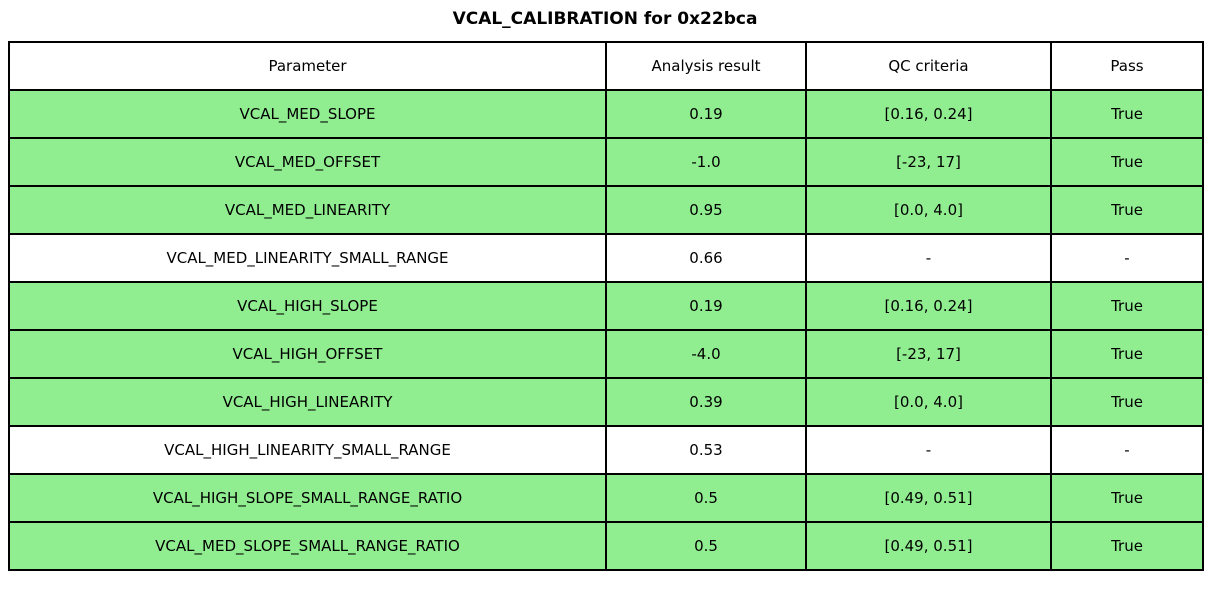  What do you see at coordinates (706, 66) in the screenshot?
I see `col-header-analysis-result: Analysis result` at bounding box center [706, 66].